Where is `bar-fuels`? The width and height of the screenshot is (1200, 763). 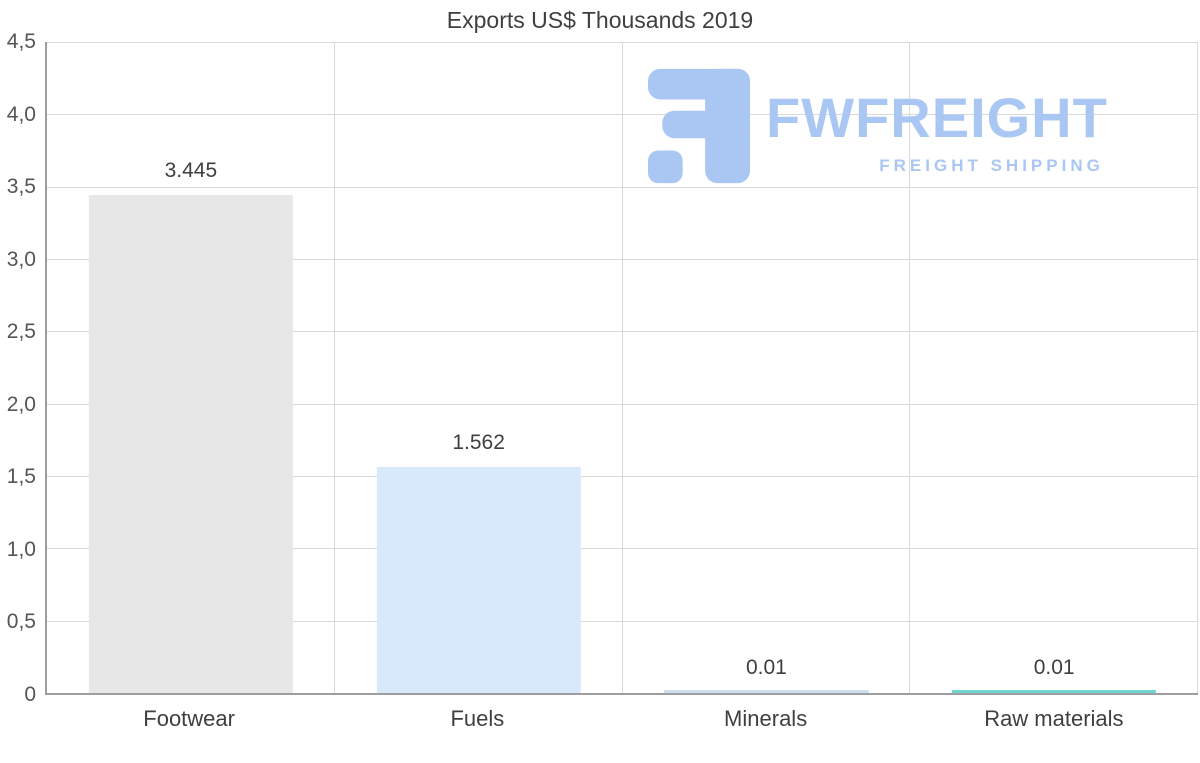
bar-fuels is located at coordinates (478, 580).